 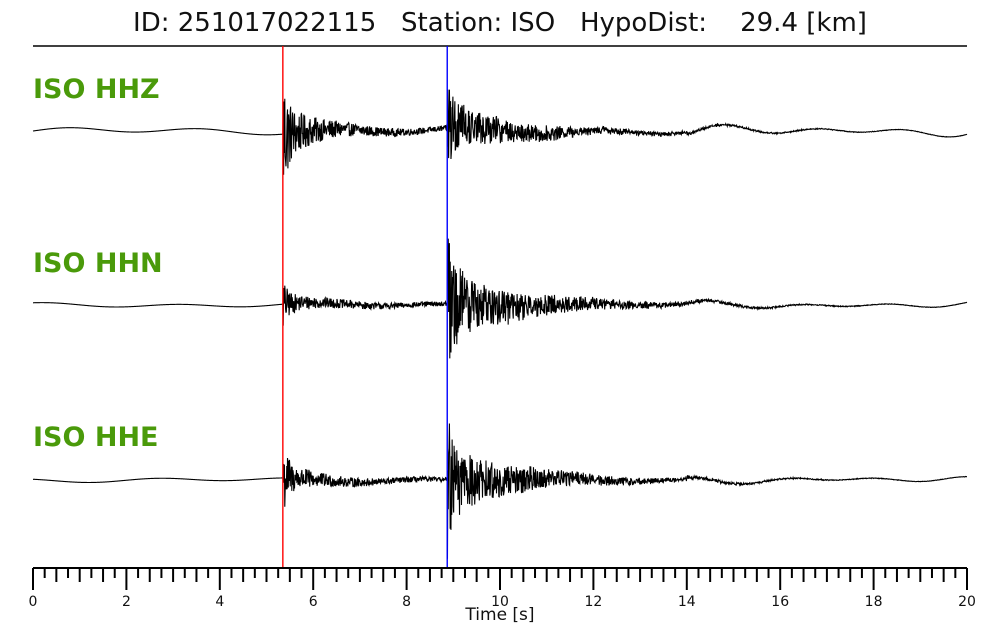 What do you see at coordinates (33, 602) in the screenshot?
I see `x-tick-label: 0` at bounding box center [33, 602].